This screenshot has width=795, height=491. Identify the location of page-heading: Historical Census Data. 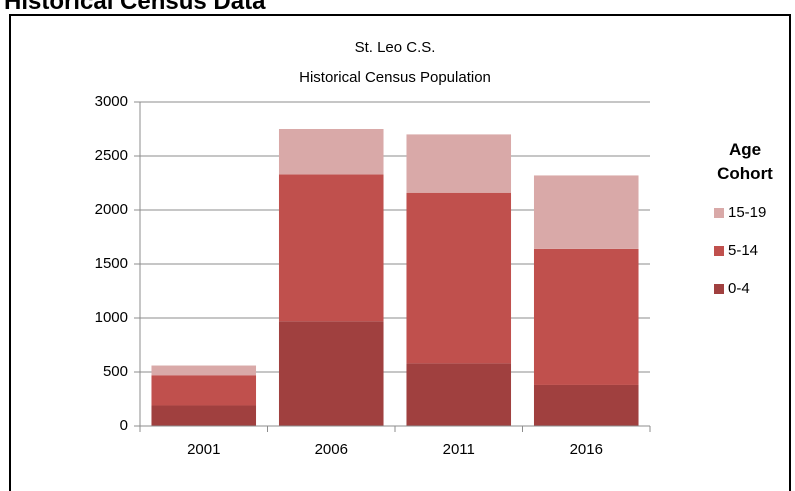
(135, 7).